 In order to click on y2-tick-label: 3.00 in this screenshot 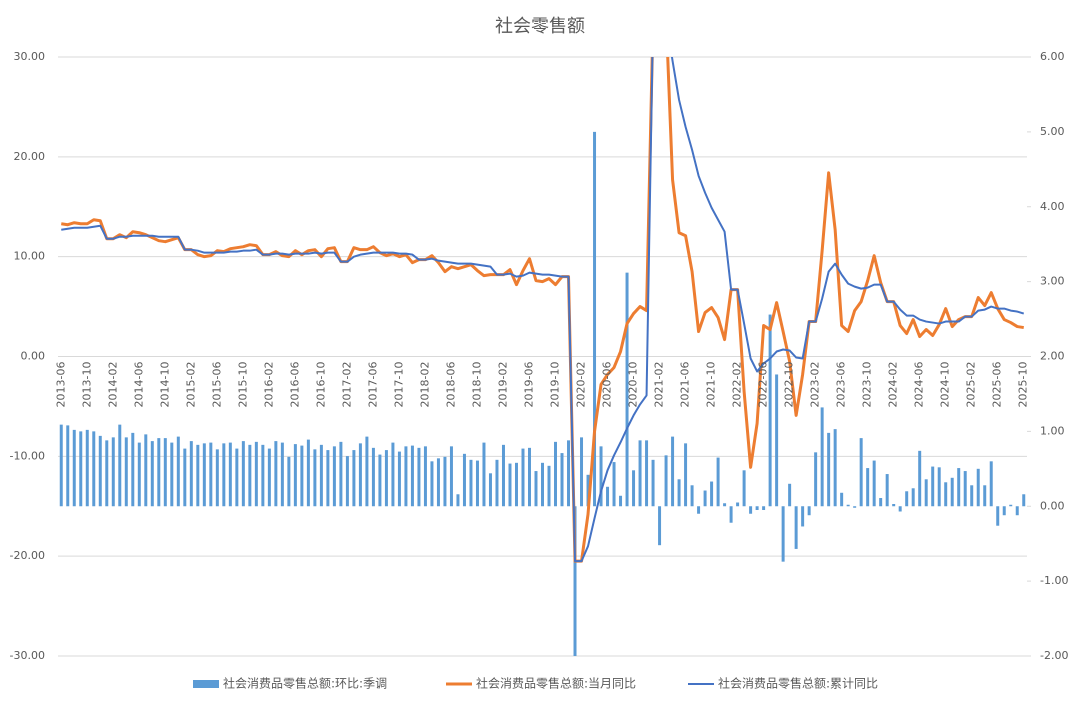, I will do `click(1052, 281)`.